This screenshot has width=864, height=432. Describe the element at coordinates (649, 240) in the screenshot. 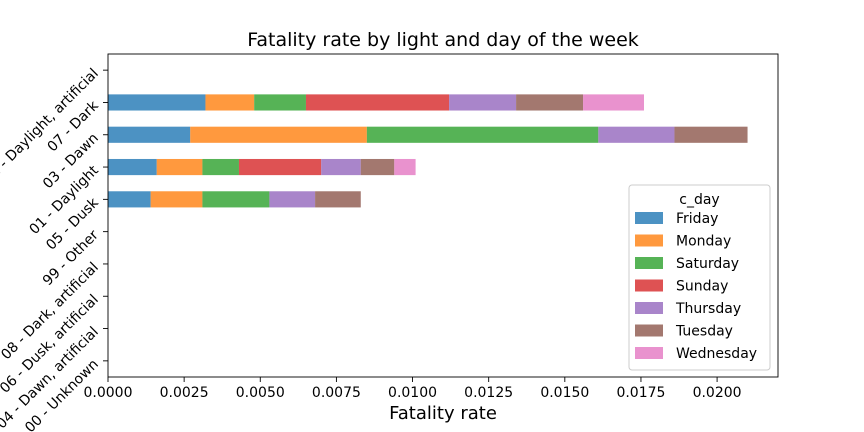

I see `legend-swatch-monday` at that location.